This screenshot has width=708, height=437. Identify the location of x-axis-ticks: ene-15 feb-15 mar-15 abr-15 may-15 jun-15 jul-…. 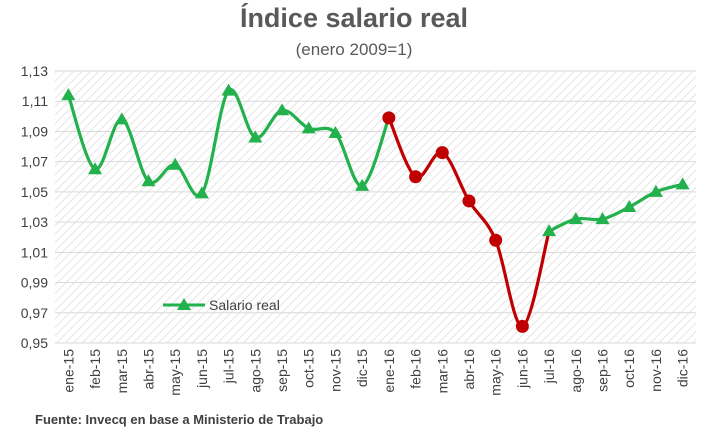
(375, 372).